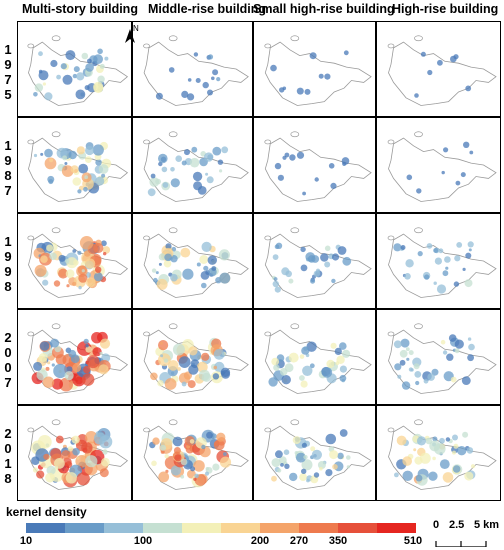 The width and height of the screenshot is (504, 550). I want to click on legend-color-bar, so click(221, 528).